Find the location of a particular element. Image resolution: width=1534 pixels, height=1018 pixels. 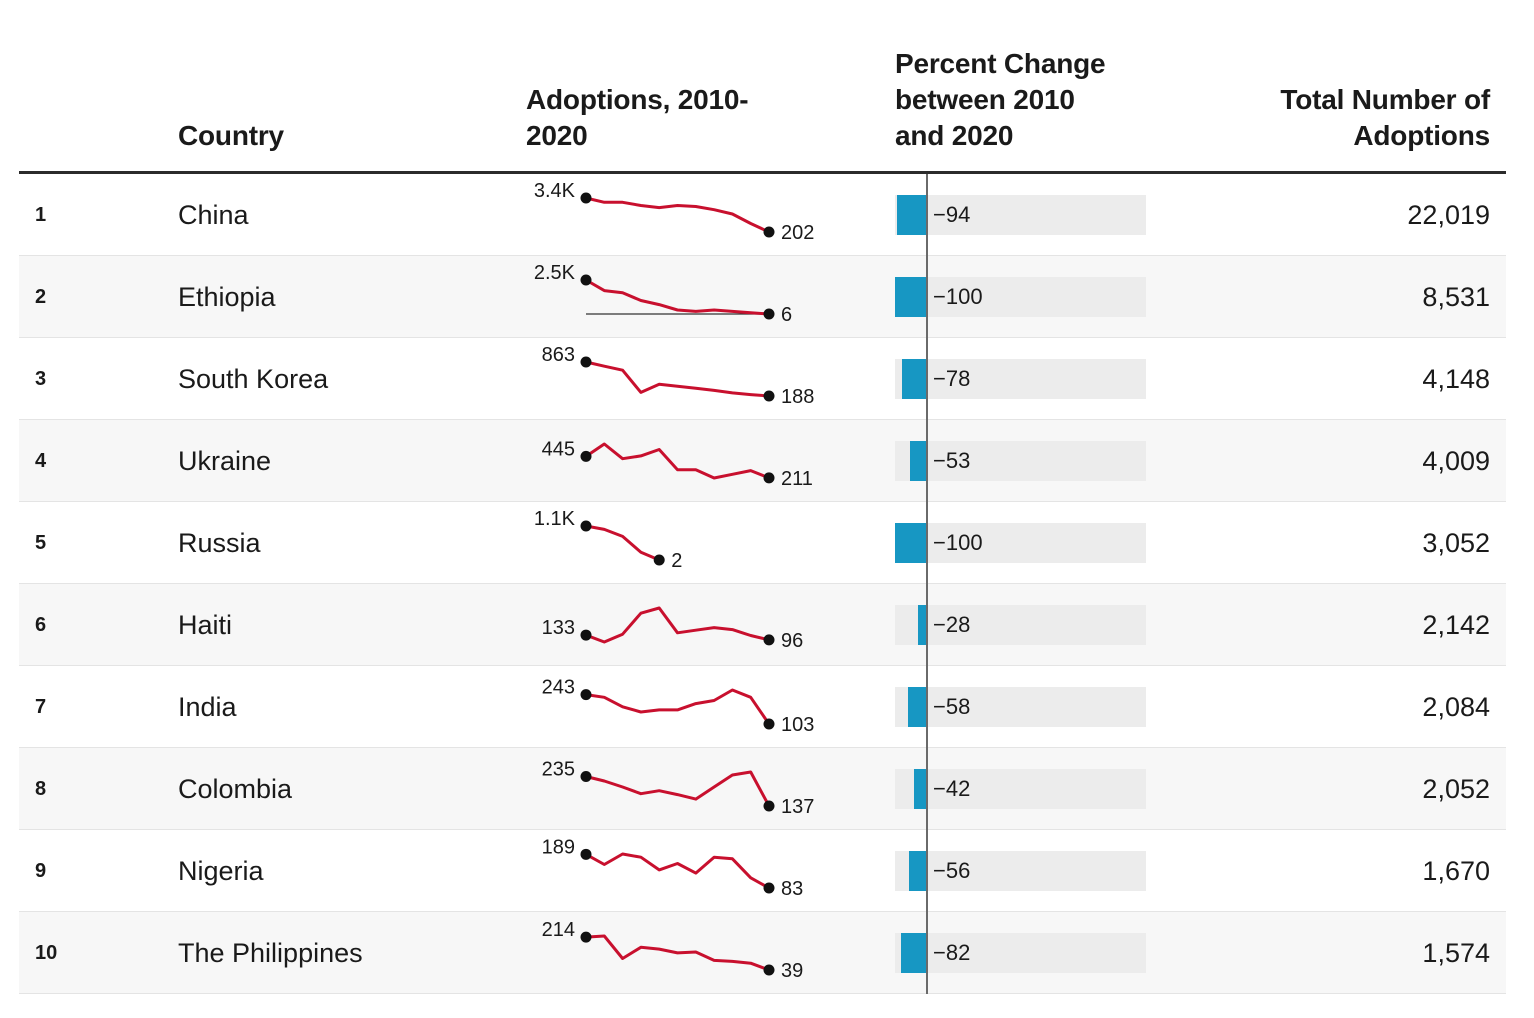

rank-cell: 10 is located at coordinates (46, 953).